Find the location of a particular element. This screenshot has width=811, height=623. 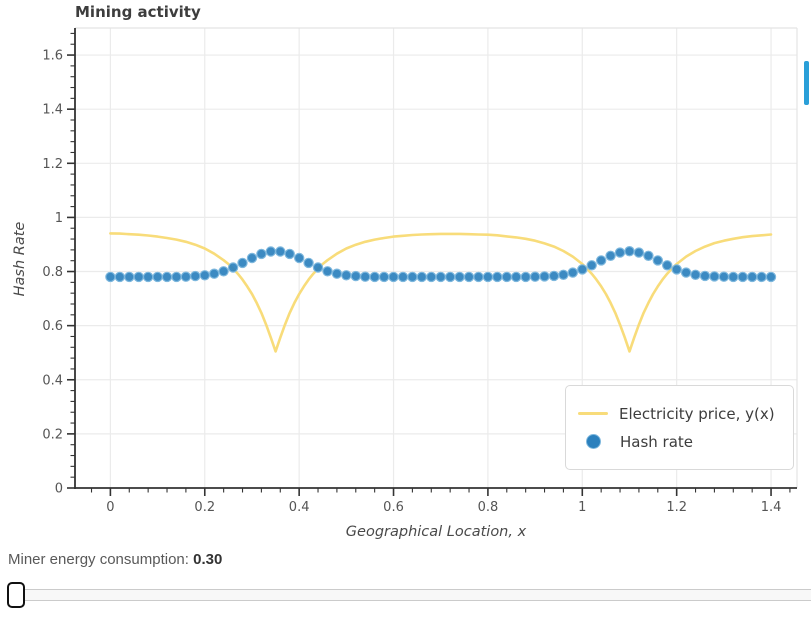

energy-slider-thumb is located at coordinates (16, 595).